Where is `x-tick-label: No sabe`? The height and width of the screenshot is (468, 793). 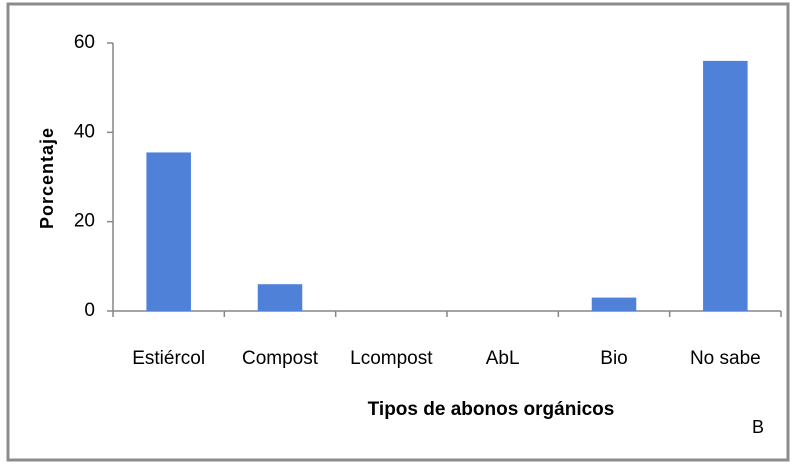
x-tick-label: No sabe is located at coordinates (725, 358).